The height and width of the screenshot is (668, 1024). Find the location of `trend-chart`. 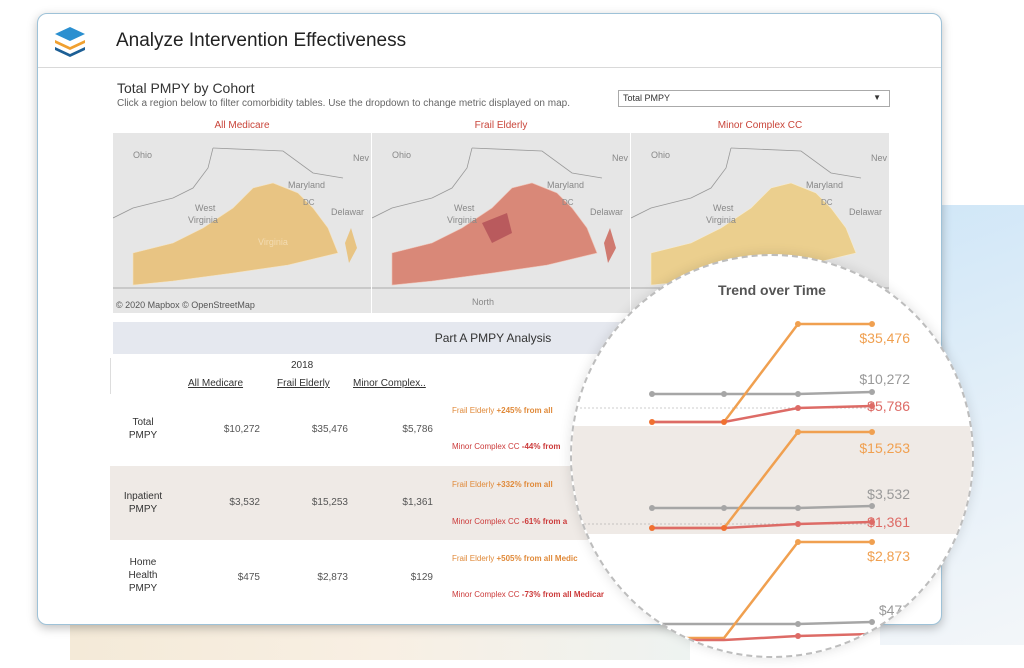

trend-chart is located at coordinates (723, 481).